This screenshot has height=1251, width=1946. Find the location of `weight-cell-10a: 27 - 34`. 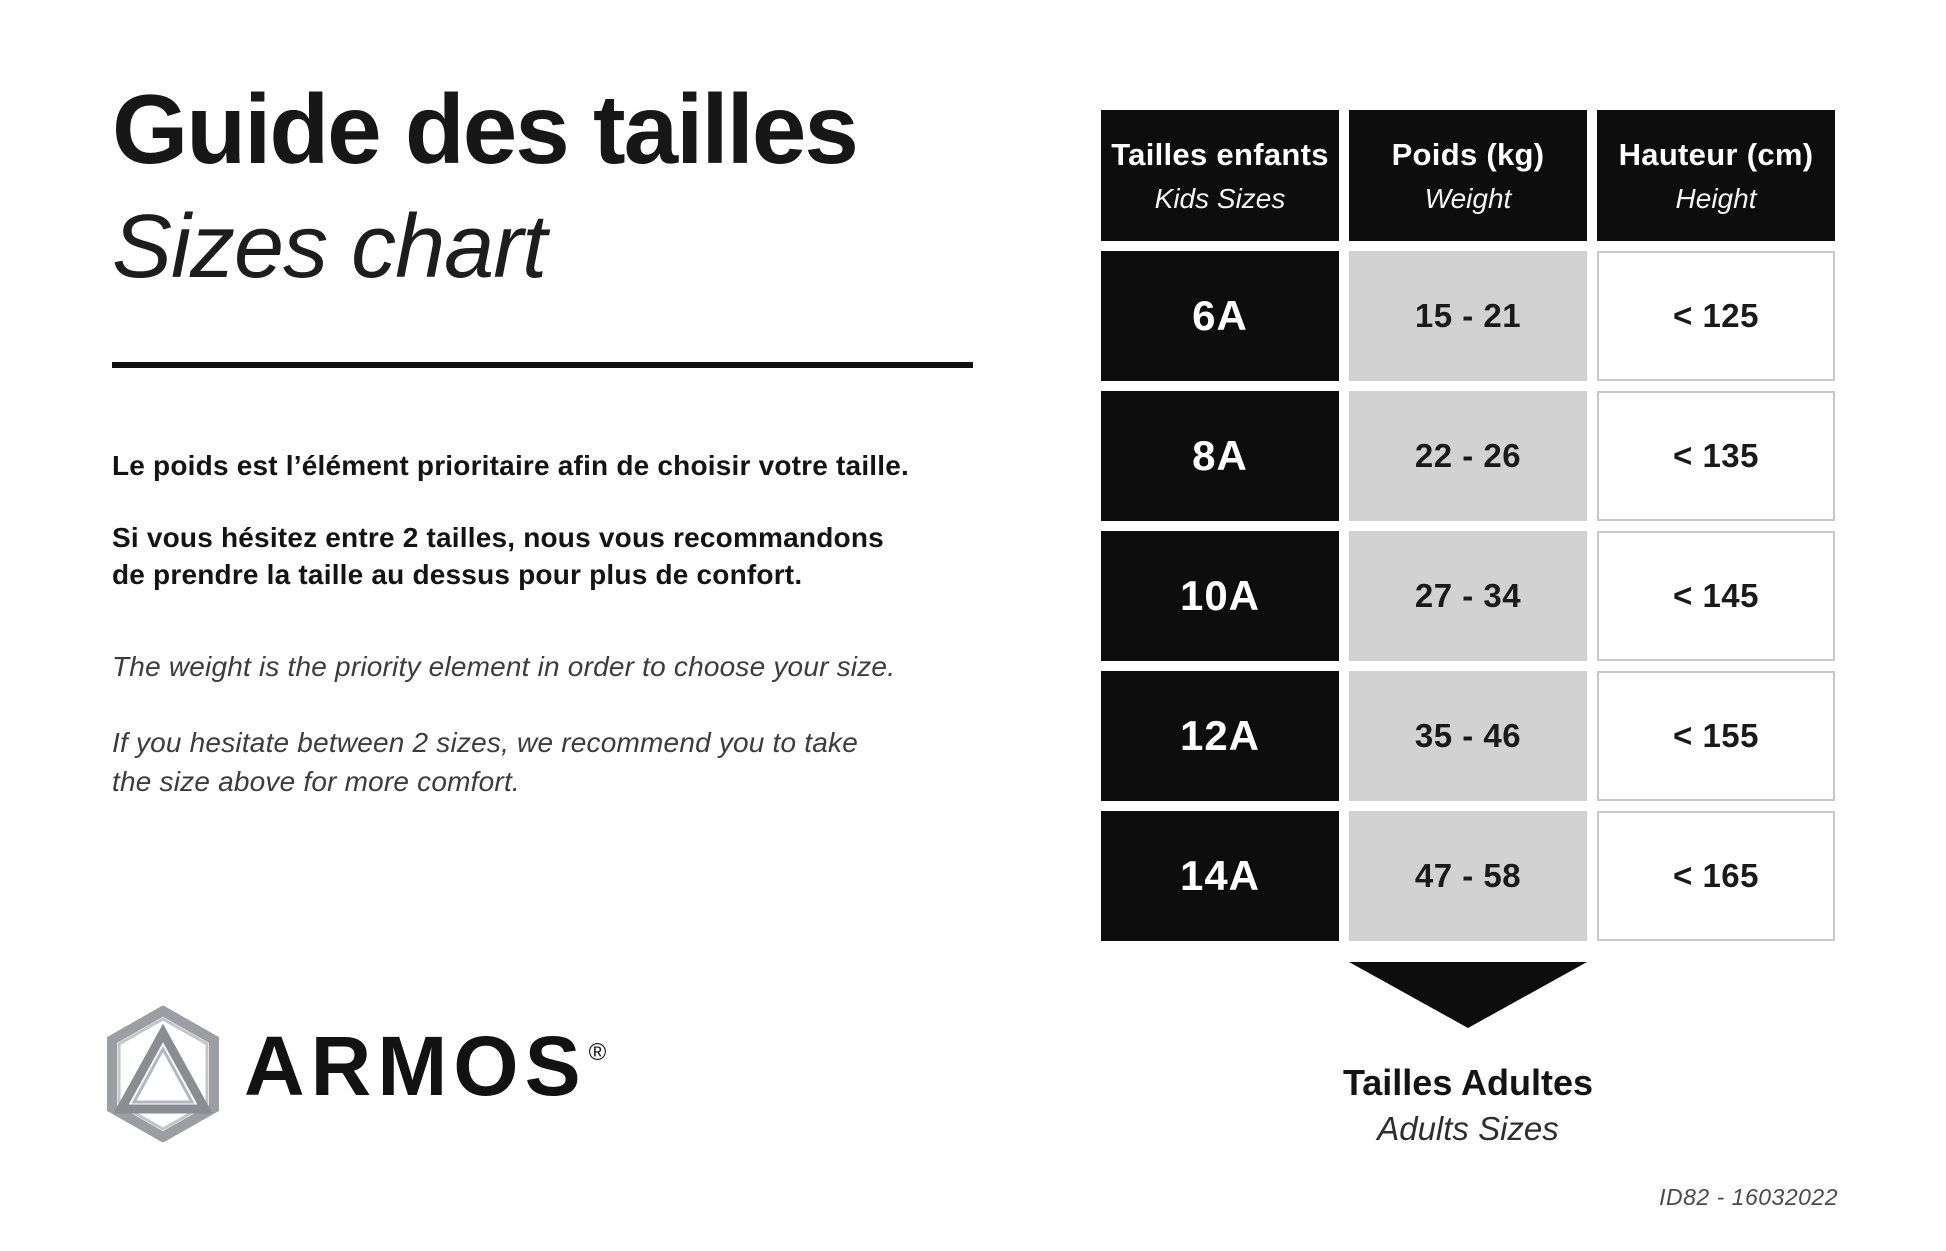

weight-cell-10a: 27 - 34 is located at coordinates (1468, 596).